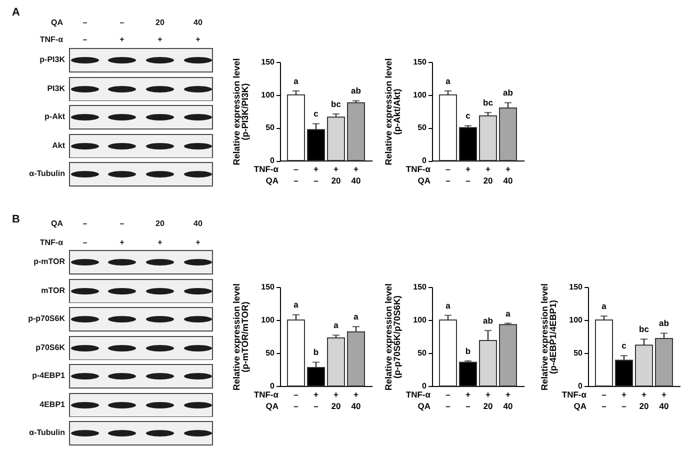 Image resolution: width=687 pixels, height=452 pixels. I want to click on text: A, so click(16, 12).